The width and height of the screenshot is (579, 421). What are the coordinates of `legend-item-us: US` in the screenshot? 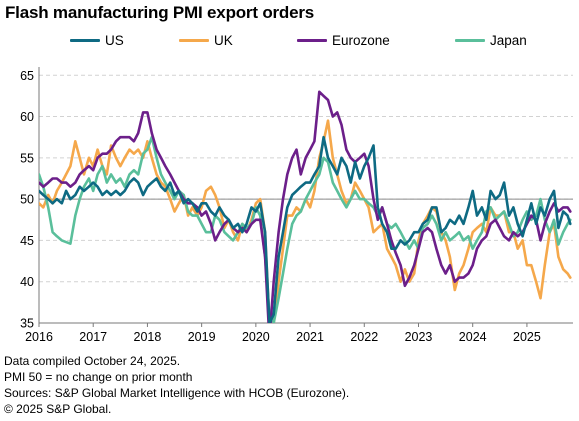 It's located at (97, 40).